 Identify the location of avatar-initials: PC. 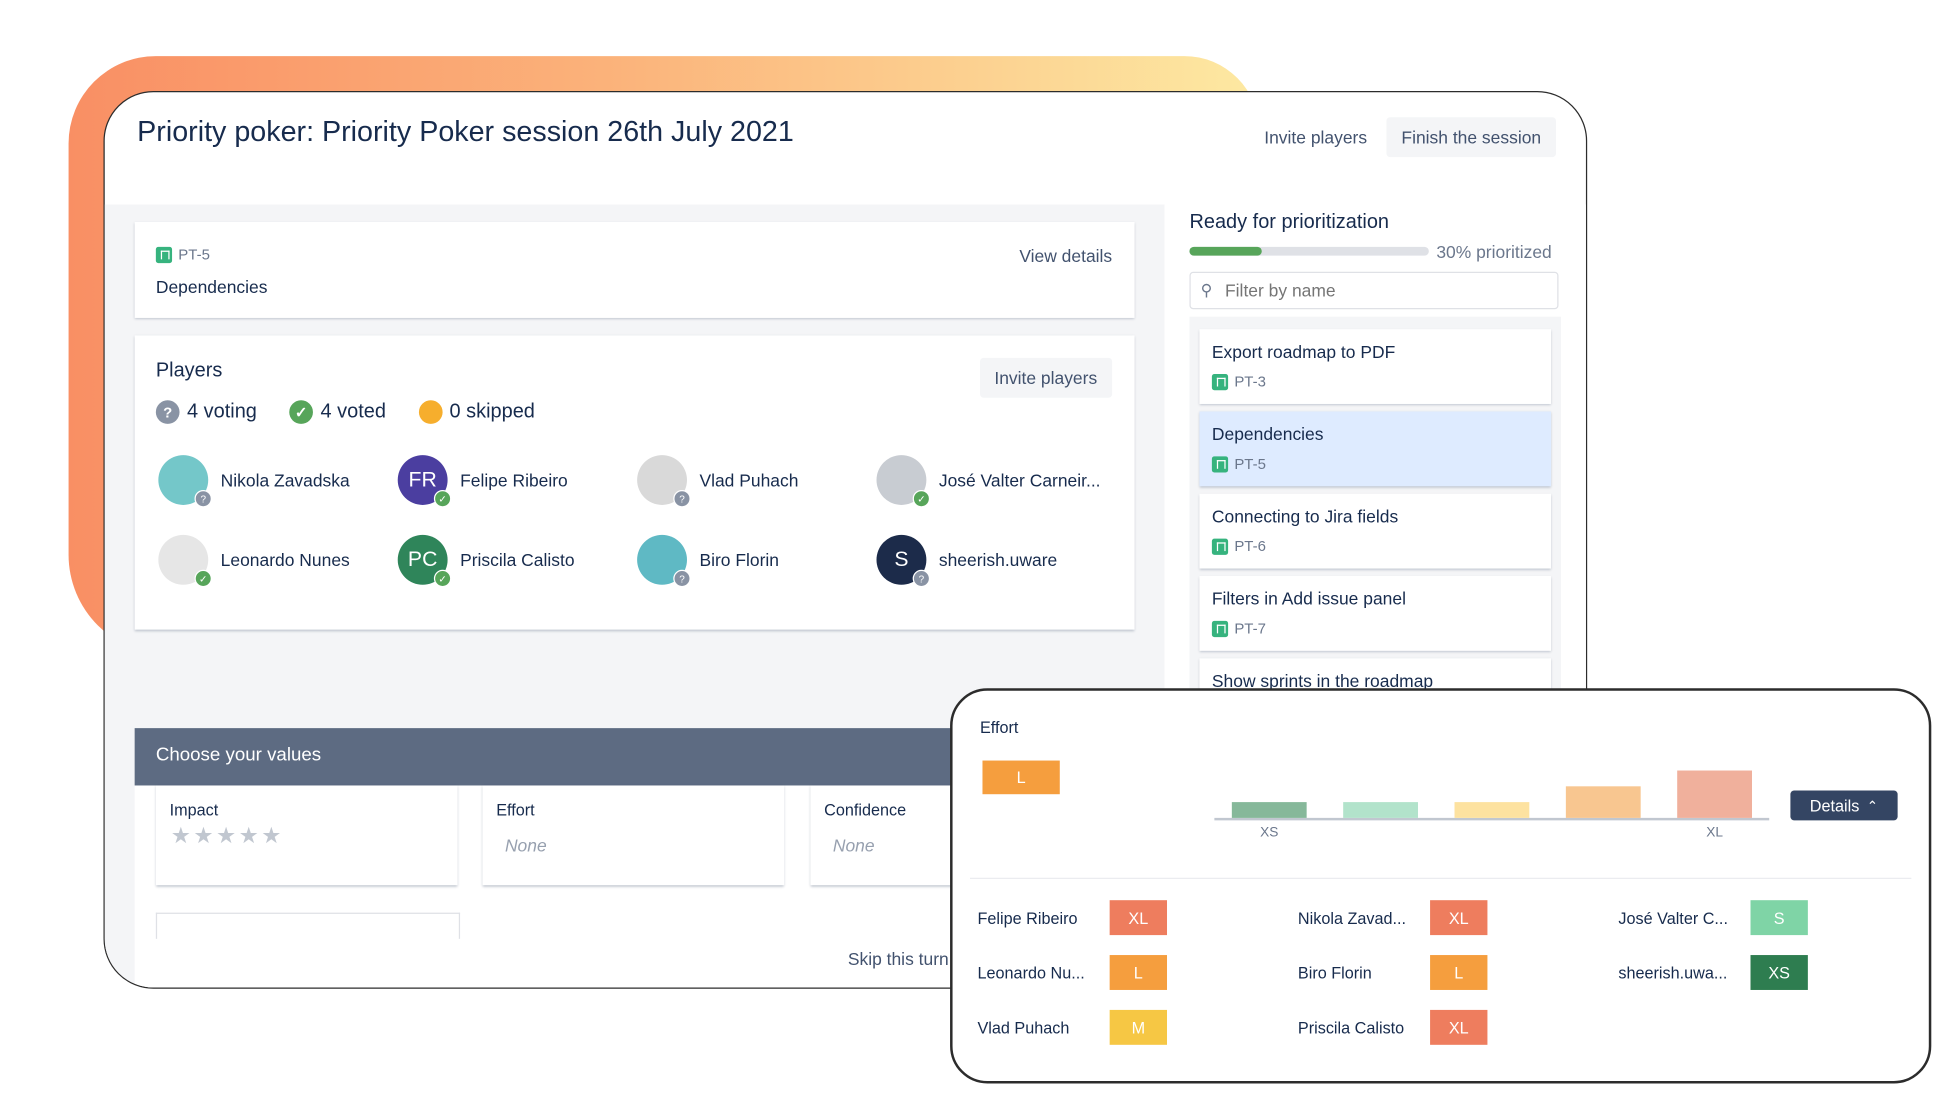
(422, 559).